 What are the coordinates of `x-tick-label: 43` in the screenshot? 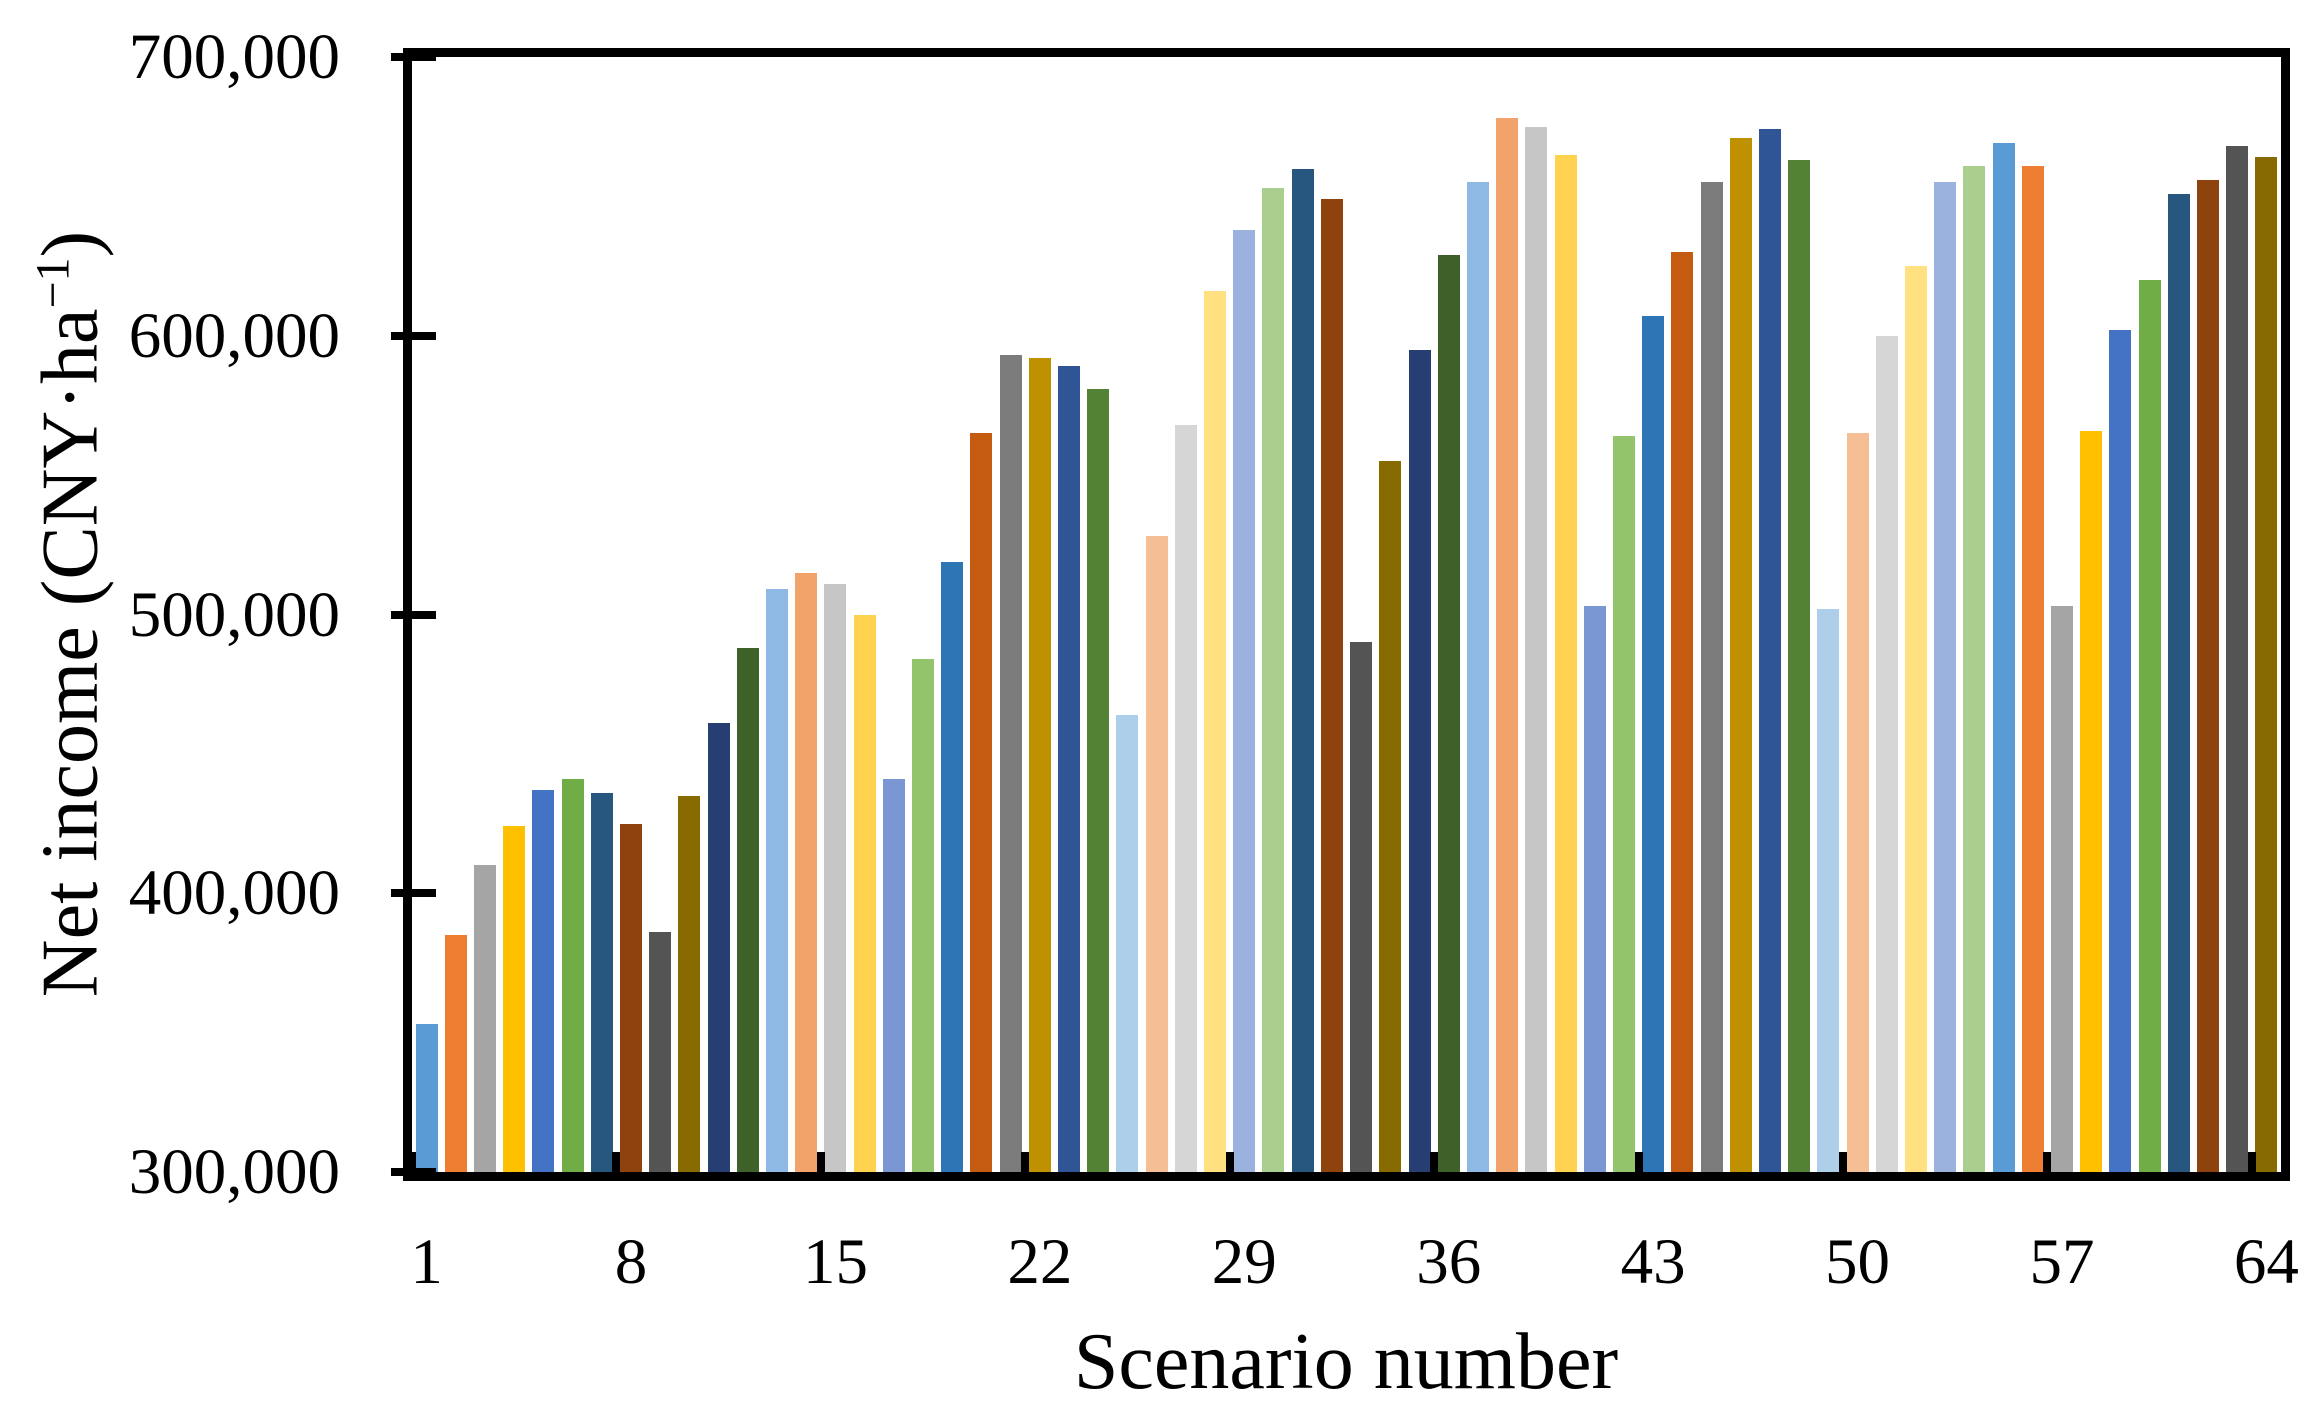 It's located at (1653, 1262).